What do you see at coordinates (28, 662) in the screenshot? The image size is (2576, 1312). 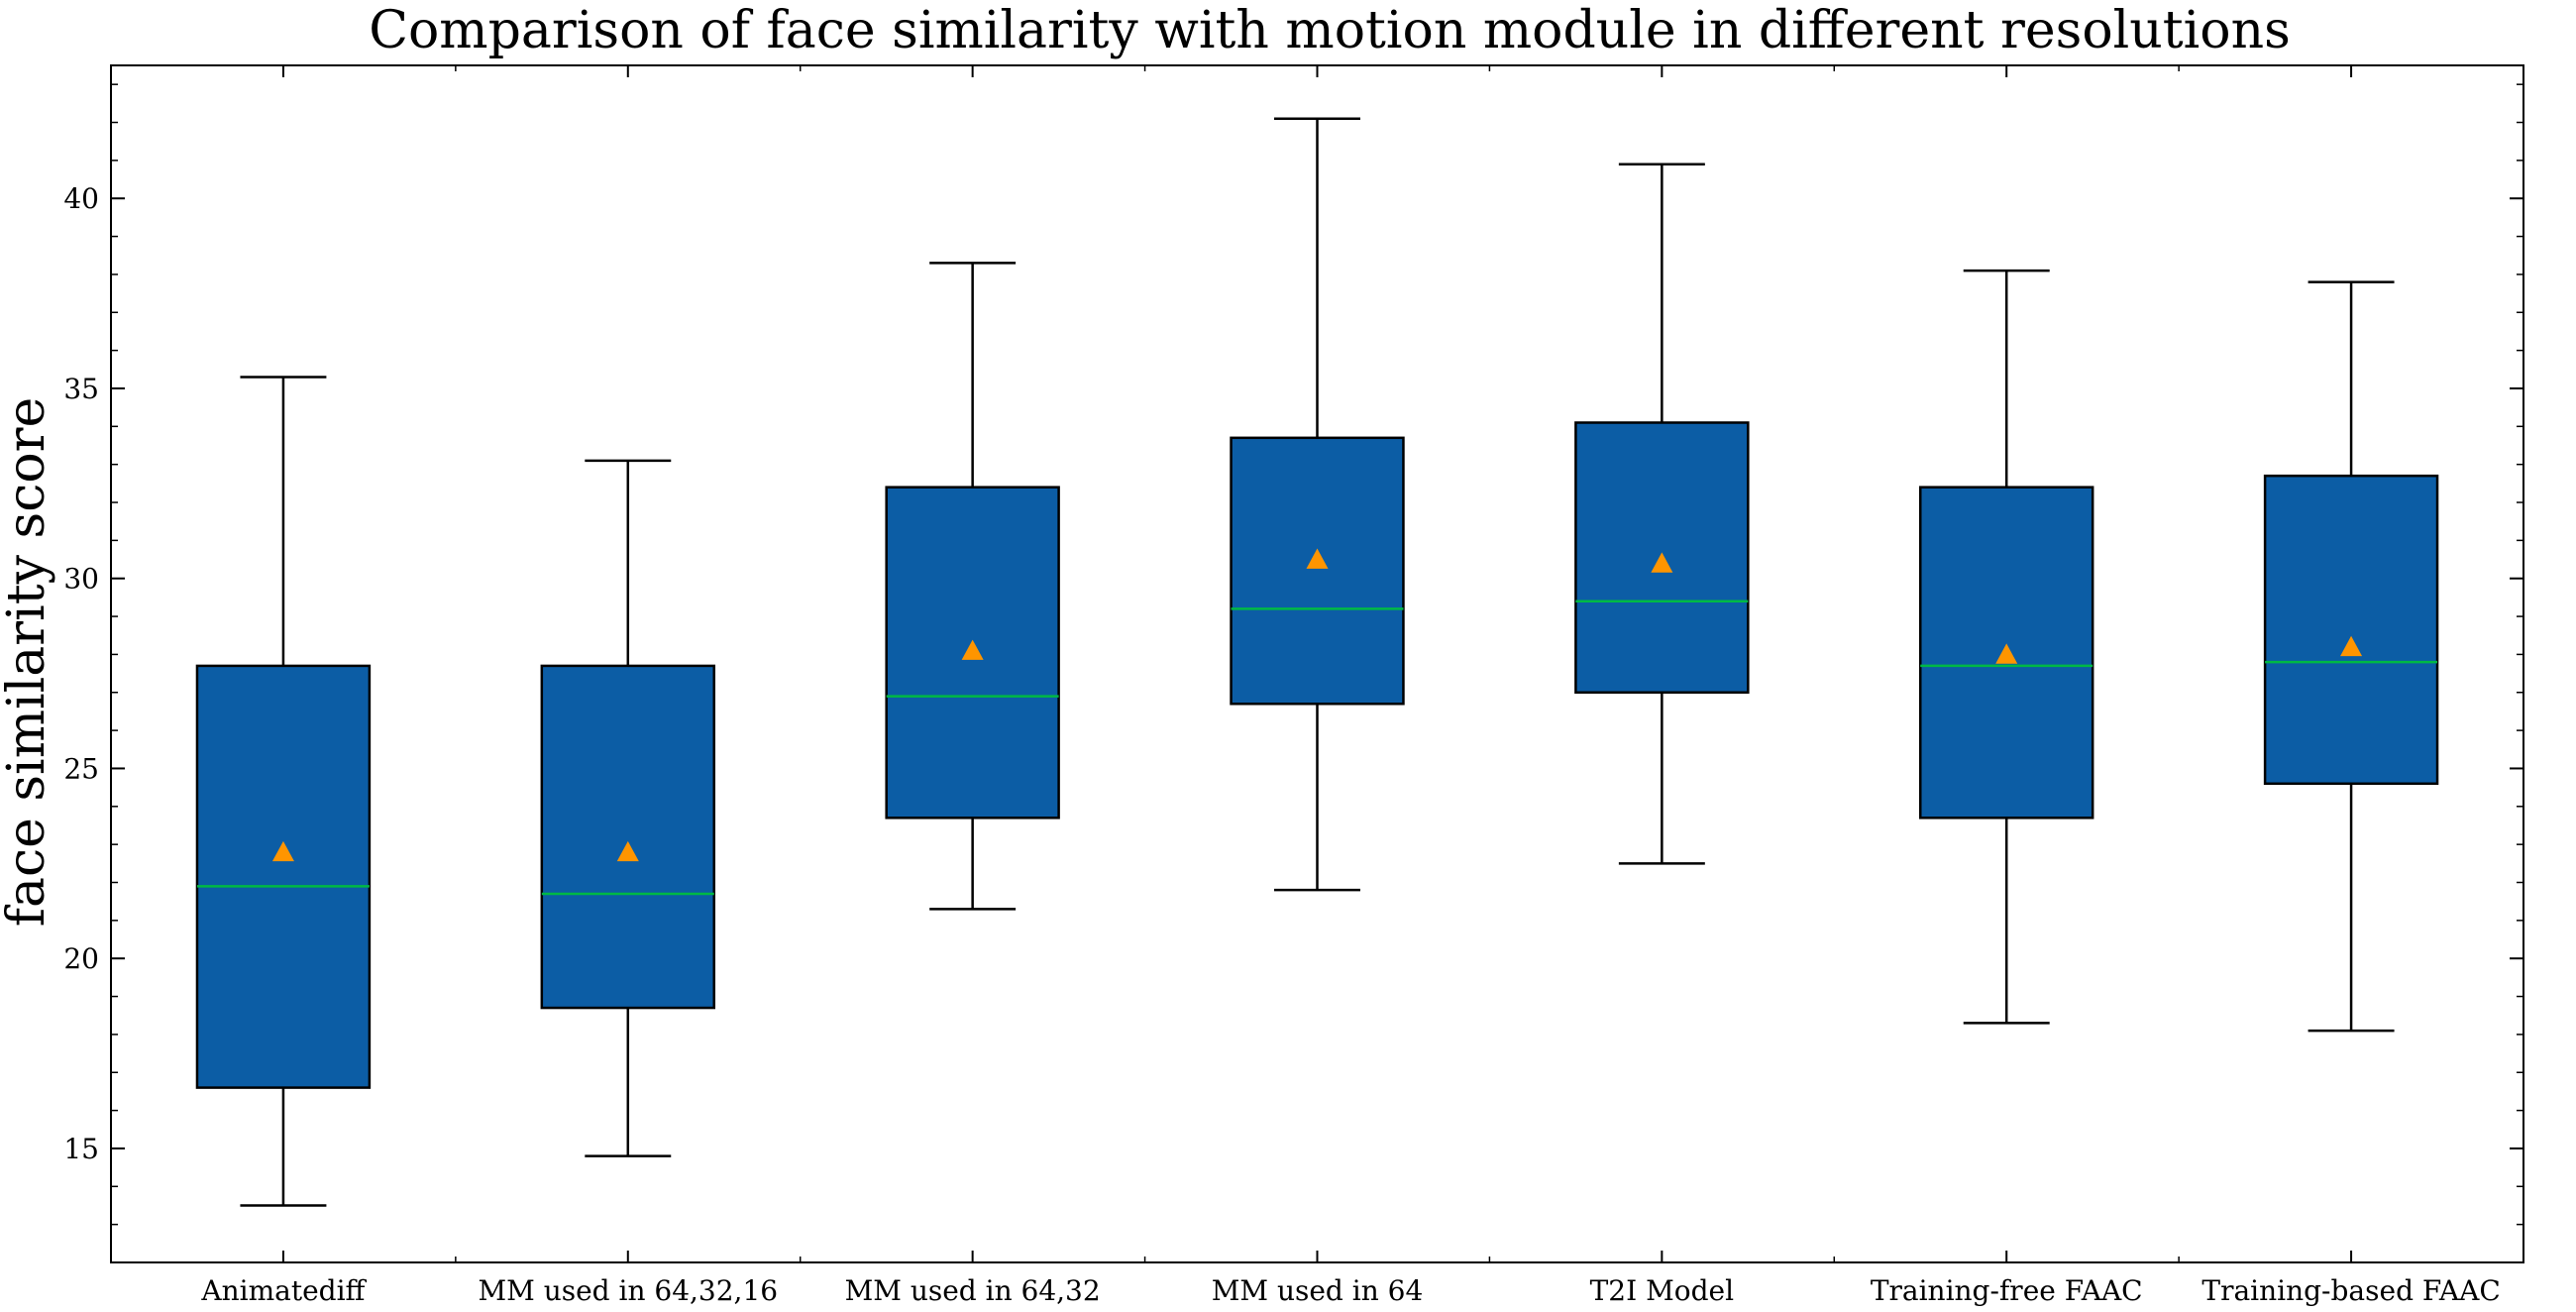 I see `y-axis-label: face similarity score` at bounding box center [28, 662].